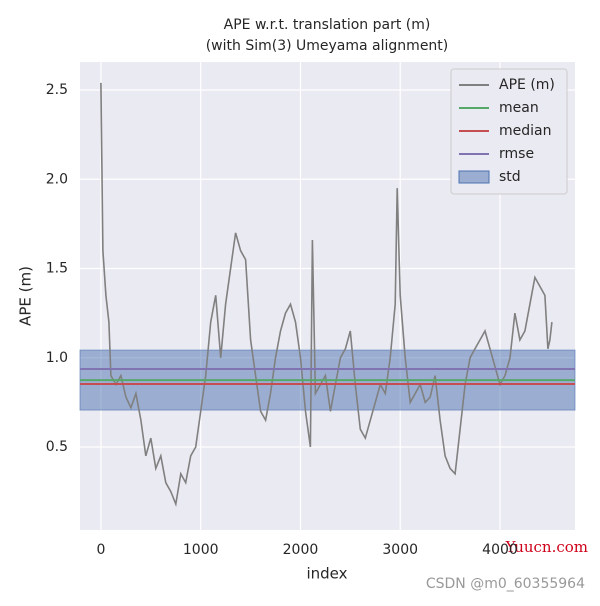  I want to click on legend-box, so click(509, 131).